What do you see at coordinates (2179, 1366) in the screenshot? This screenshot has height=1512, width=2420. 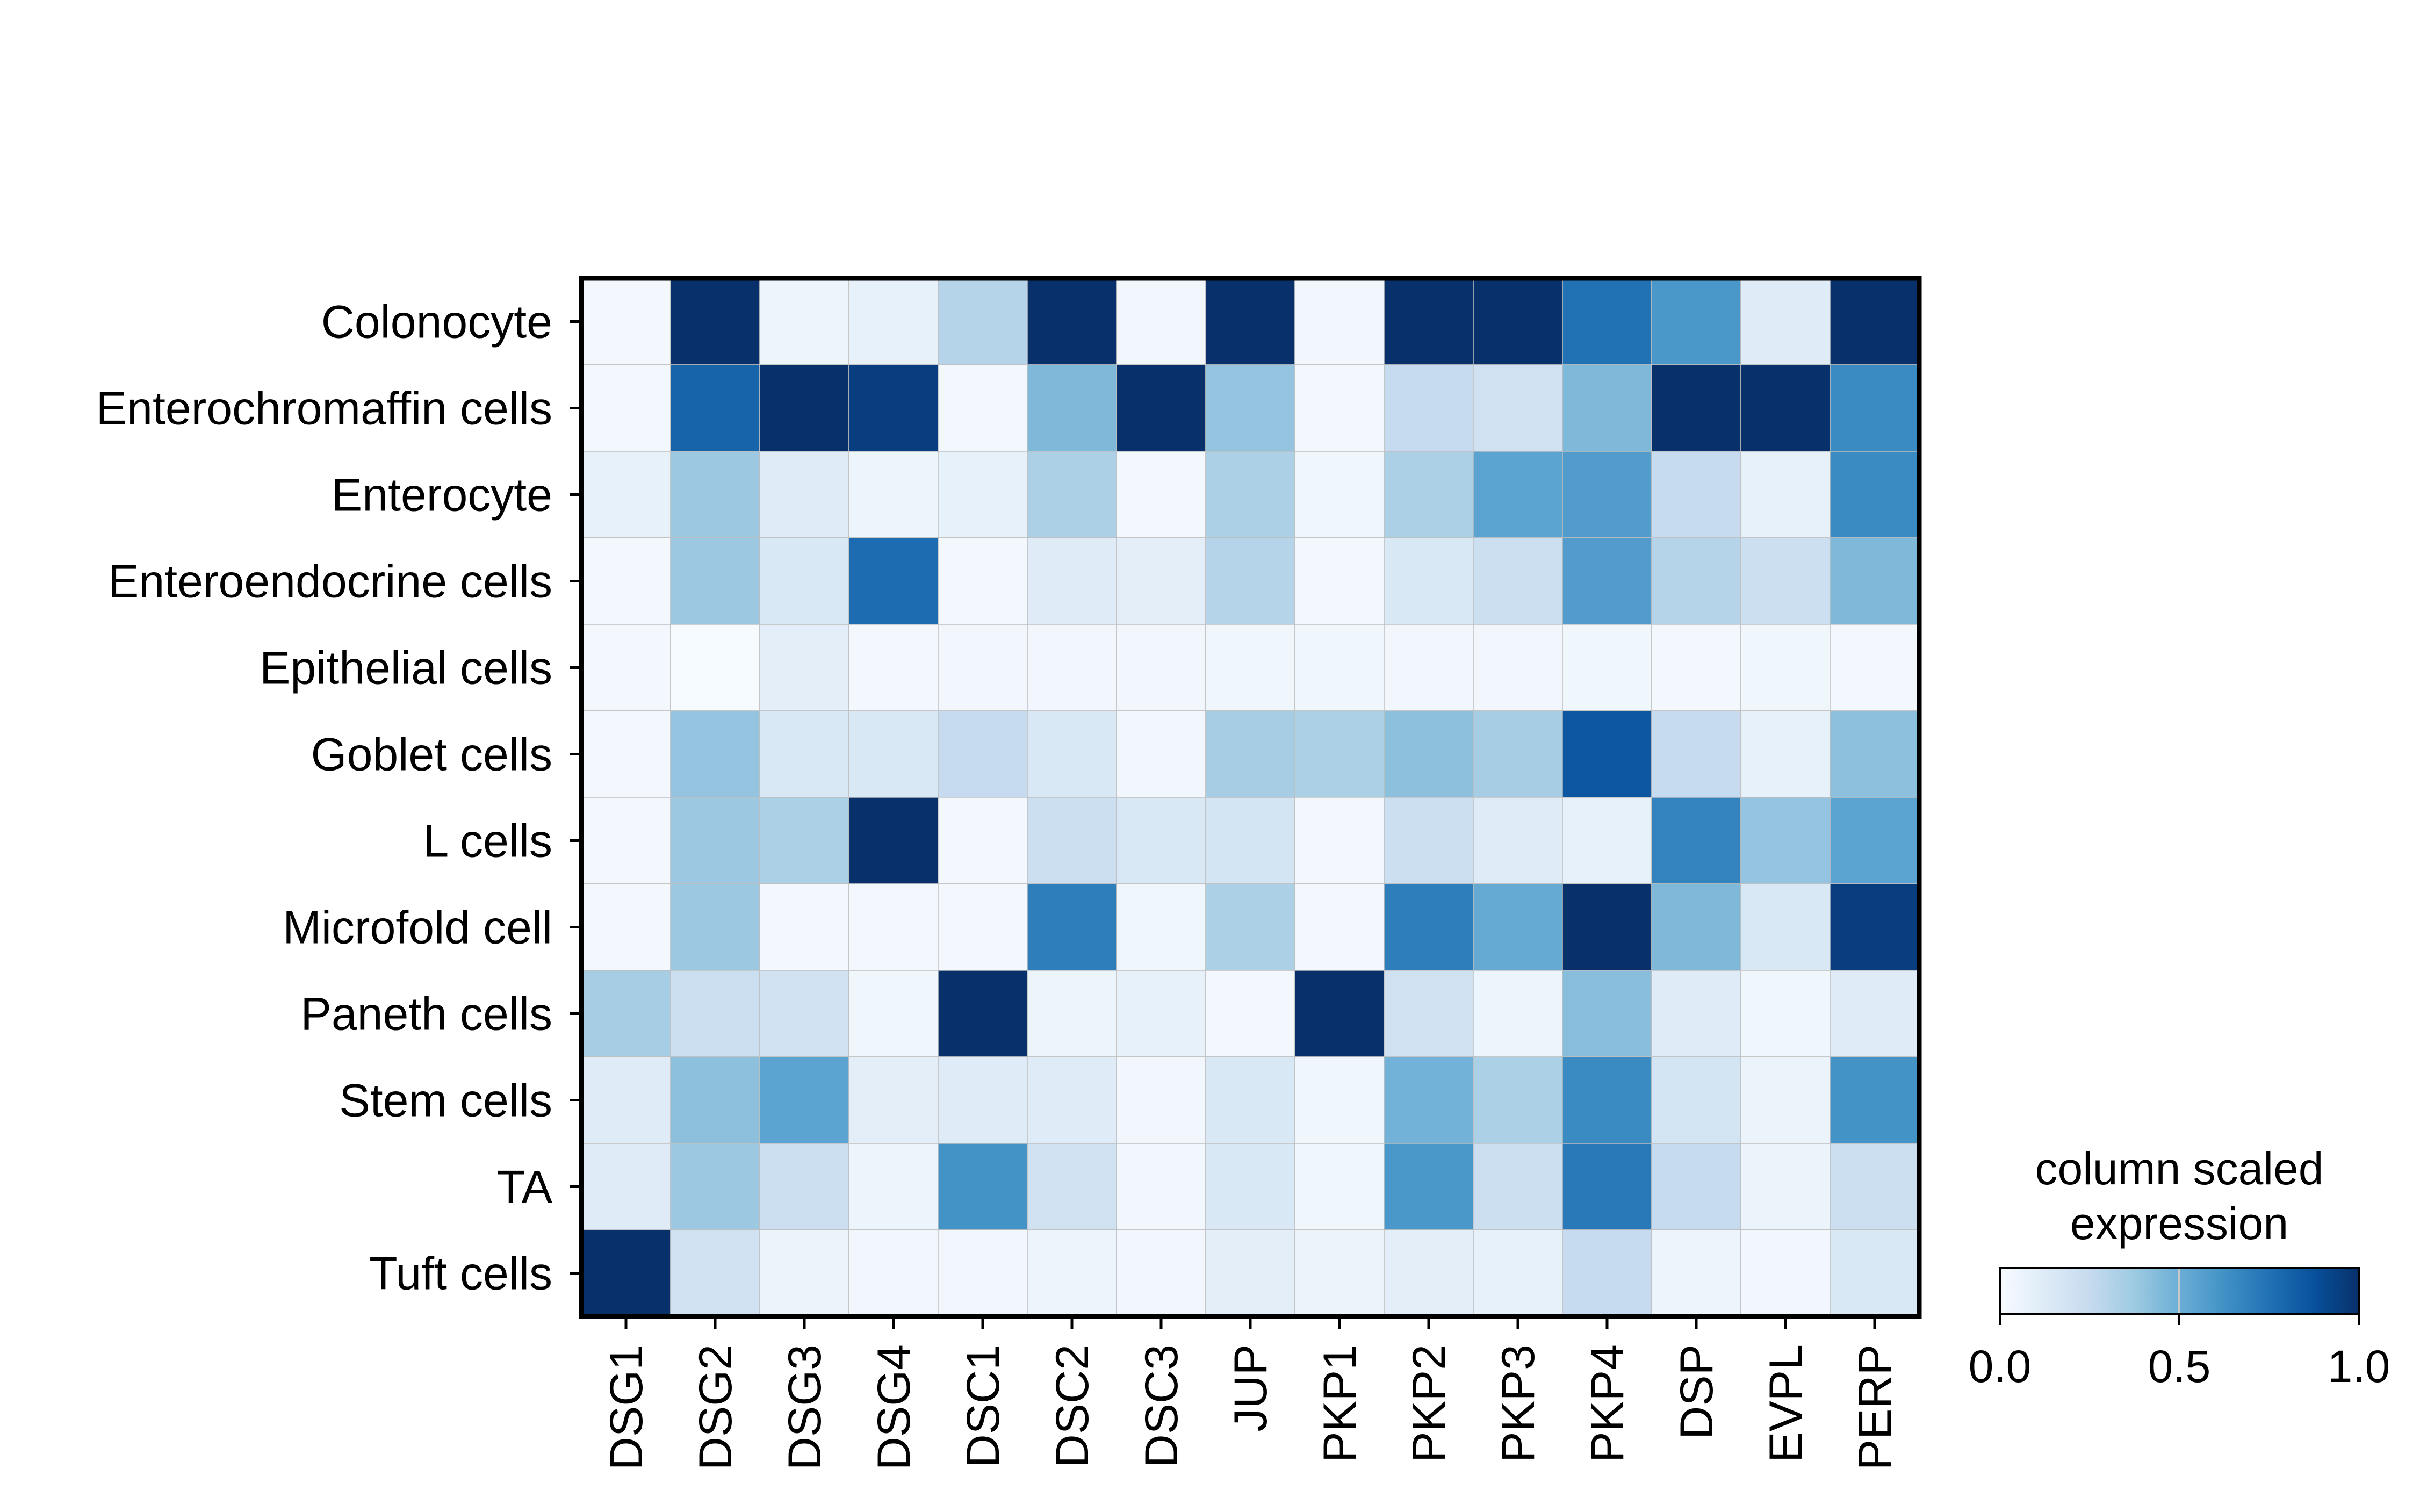 I see `colorbar-tick-label: 0.5` at bounding box center [2179, 1366].